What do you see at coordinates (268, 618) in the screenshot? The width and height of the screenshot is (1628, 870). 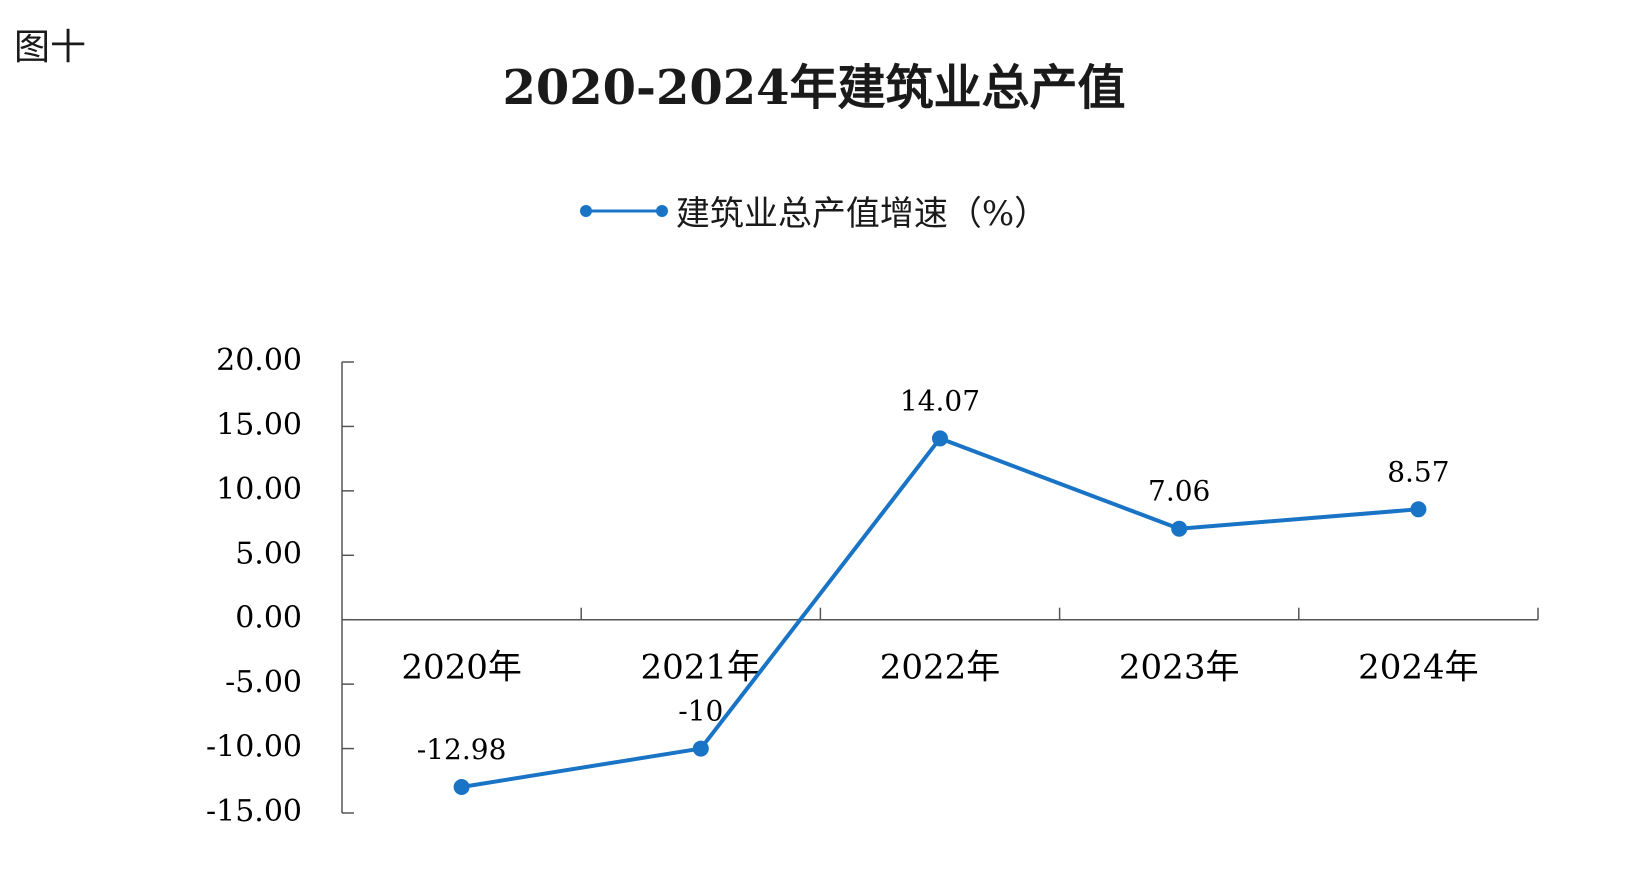 I see `y-tick-label: 0.00` at bounding box center [268, 618].